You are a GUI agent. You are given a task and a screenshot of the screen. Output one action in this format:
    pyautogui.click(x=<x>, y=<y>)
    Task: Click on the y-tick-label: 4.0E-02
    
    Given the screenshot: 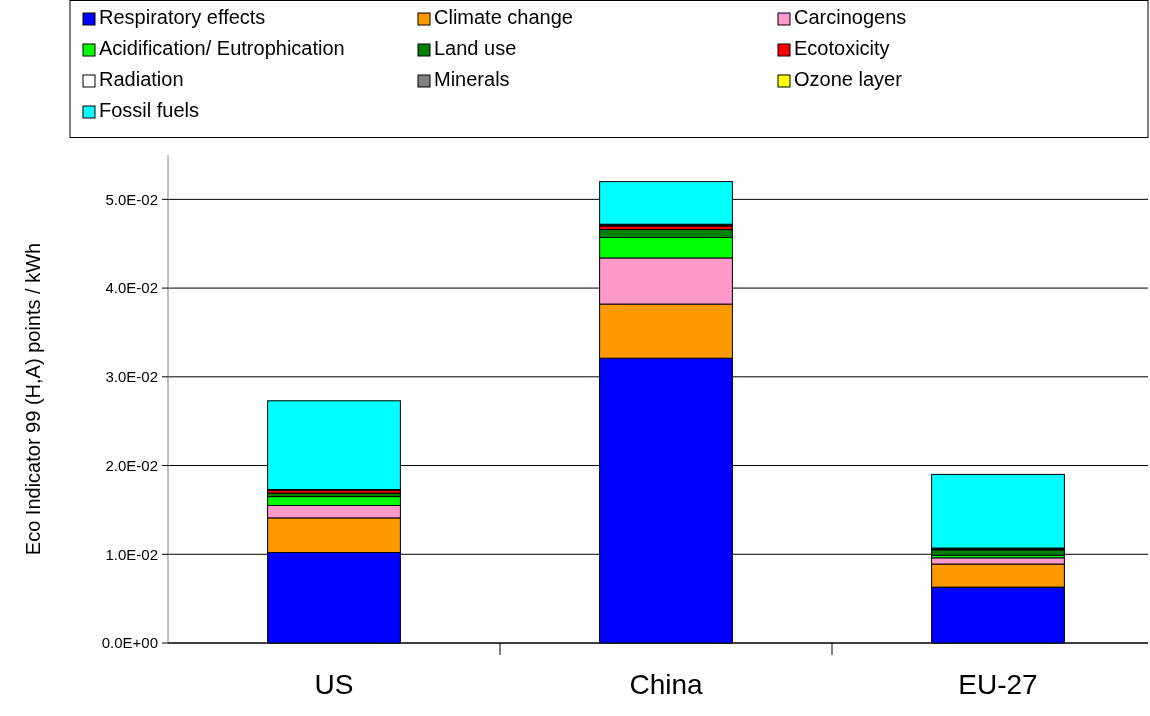 What is the action you would take?
    pyautogui.click(x=131, y=288)
    